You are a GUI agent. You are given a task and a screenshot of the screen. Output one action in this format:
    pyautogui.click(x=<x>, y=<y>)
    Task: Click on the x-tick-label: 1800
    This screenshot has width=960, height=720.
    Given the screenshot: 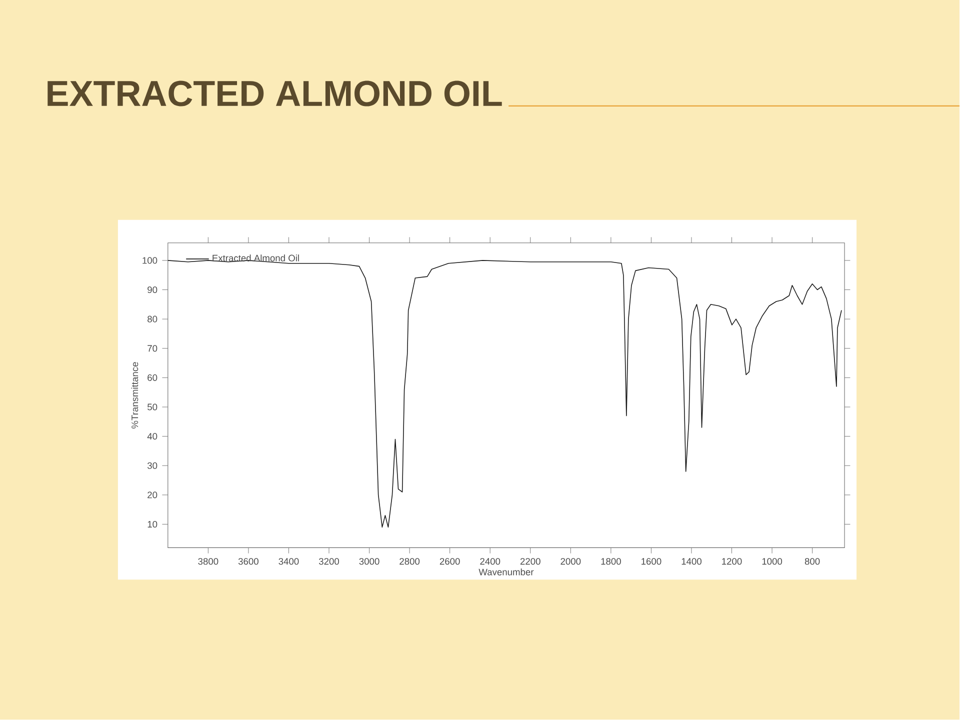 What is the action you would take?
    pyautogui.click(x=611, y=561)
    